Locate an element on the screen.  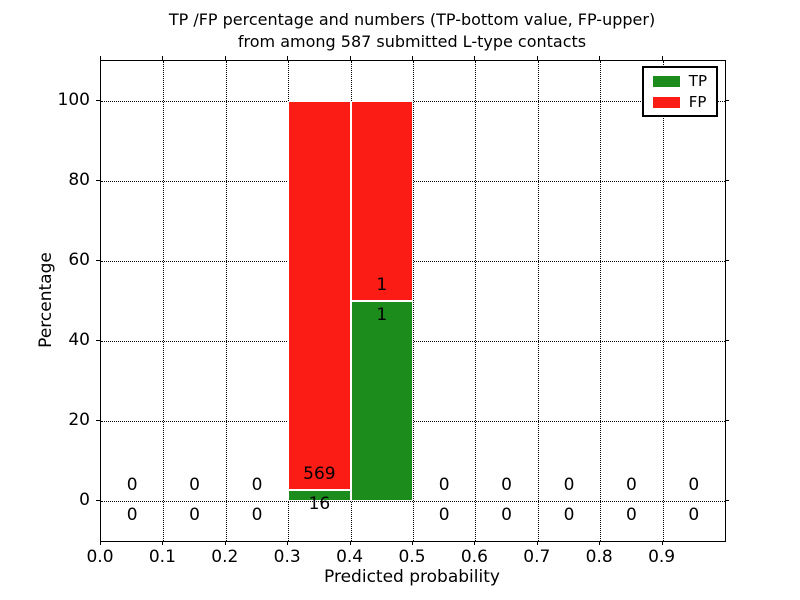
y-tick-label: 20 is located at coordinates (79, 420).